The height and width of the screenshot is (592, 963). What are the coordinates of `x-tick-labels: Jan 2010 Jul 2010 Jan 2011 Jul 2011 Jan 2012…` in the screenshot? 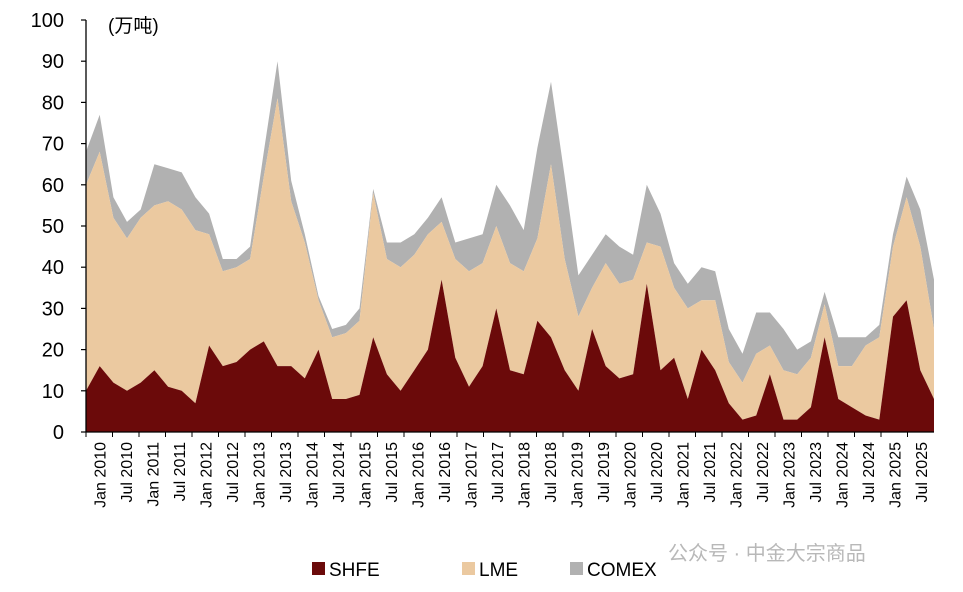 It's located at (508, 470).